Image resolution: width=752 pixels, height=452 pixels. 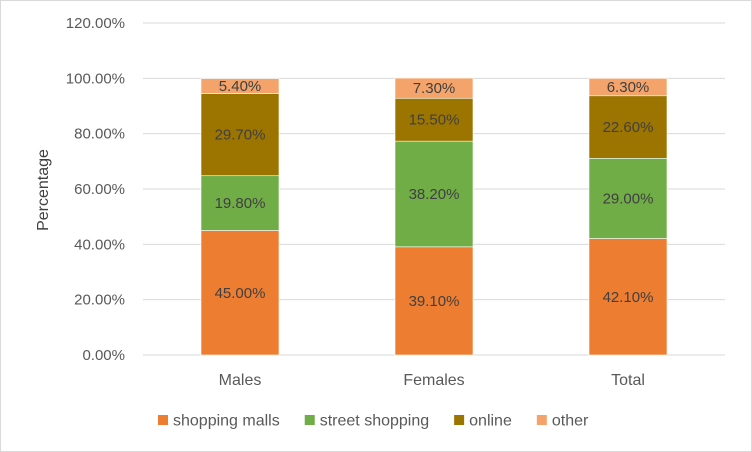 I want to click on data-label: 42.10%, so click(x=628, y=297).